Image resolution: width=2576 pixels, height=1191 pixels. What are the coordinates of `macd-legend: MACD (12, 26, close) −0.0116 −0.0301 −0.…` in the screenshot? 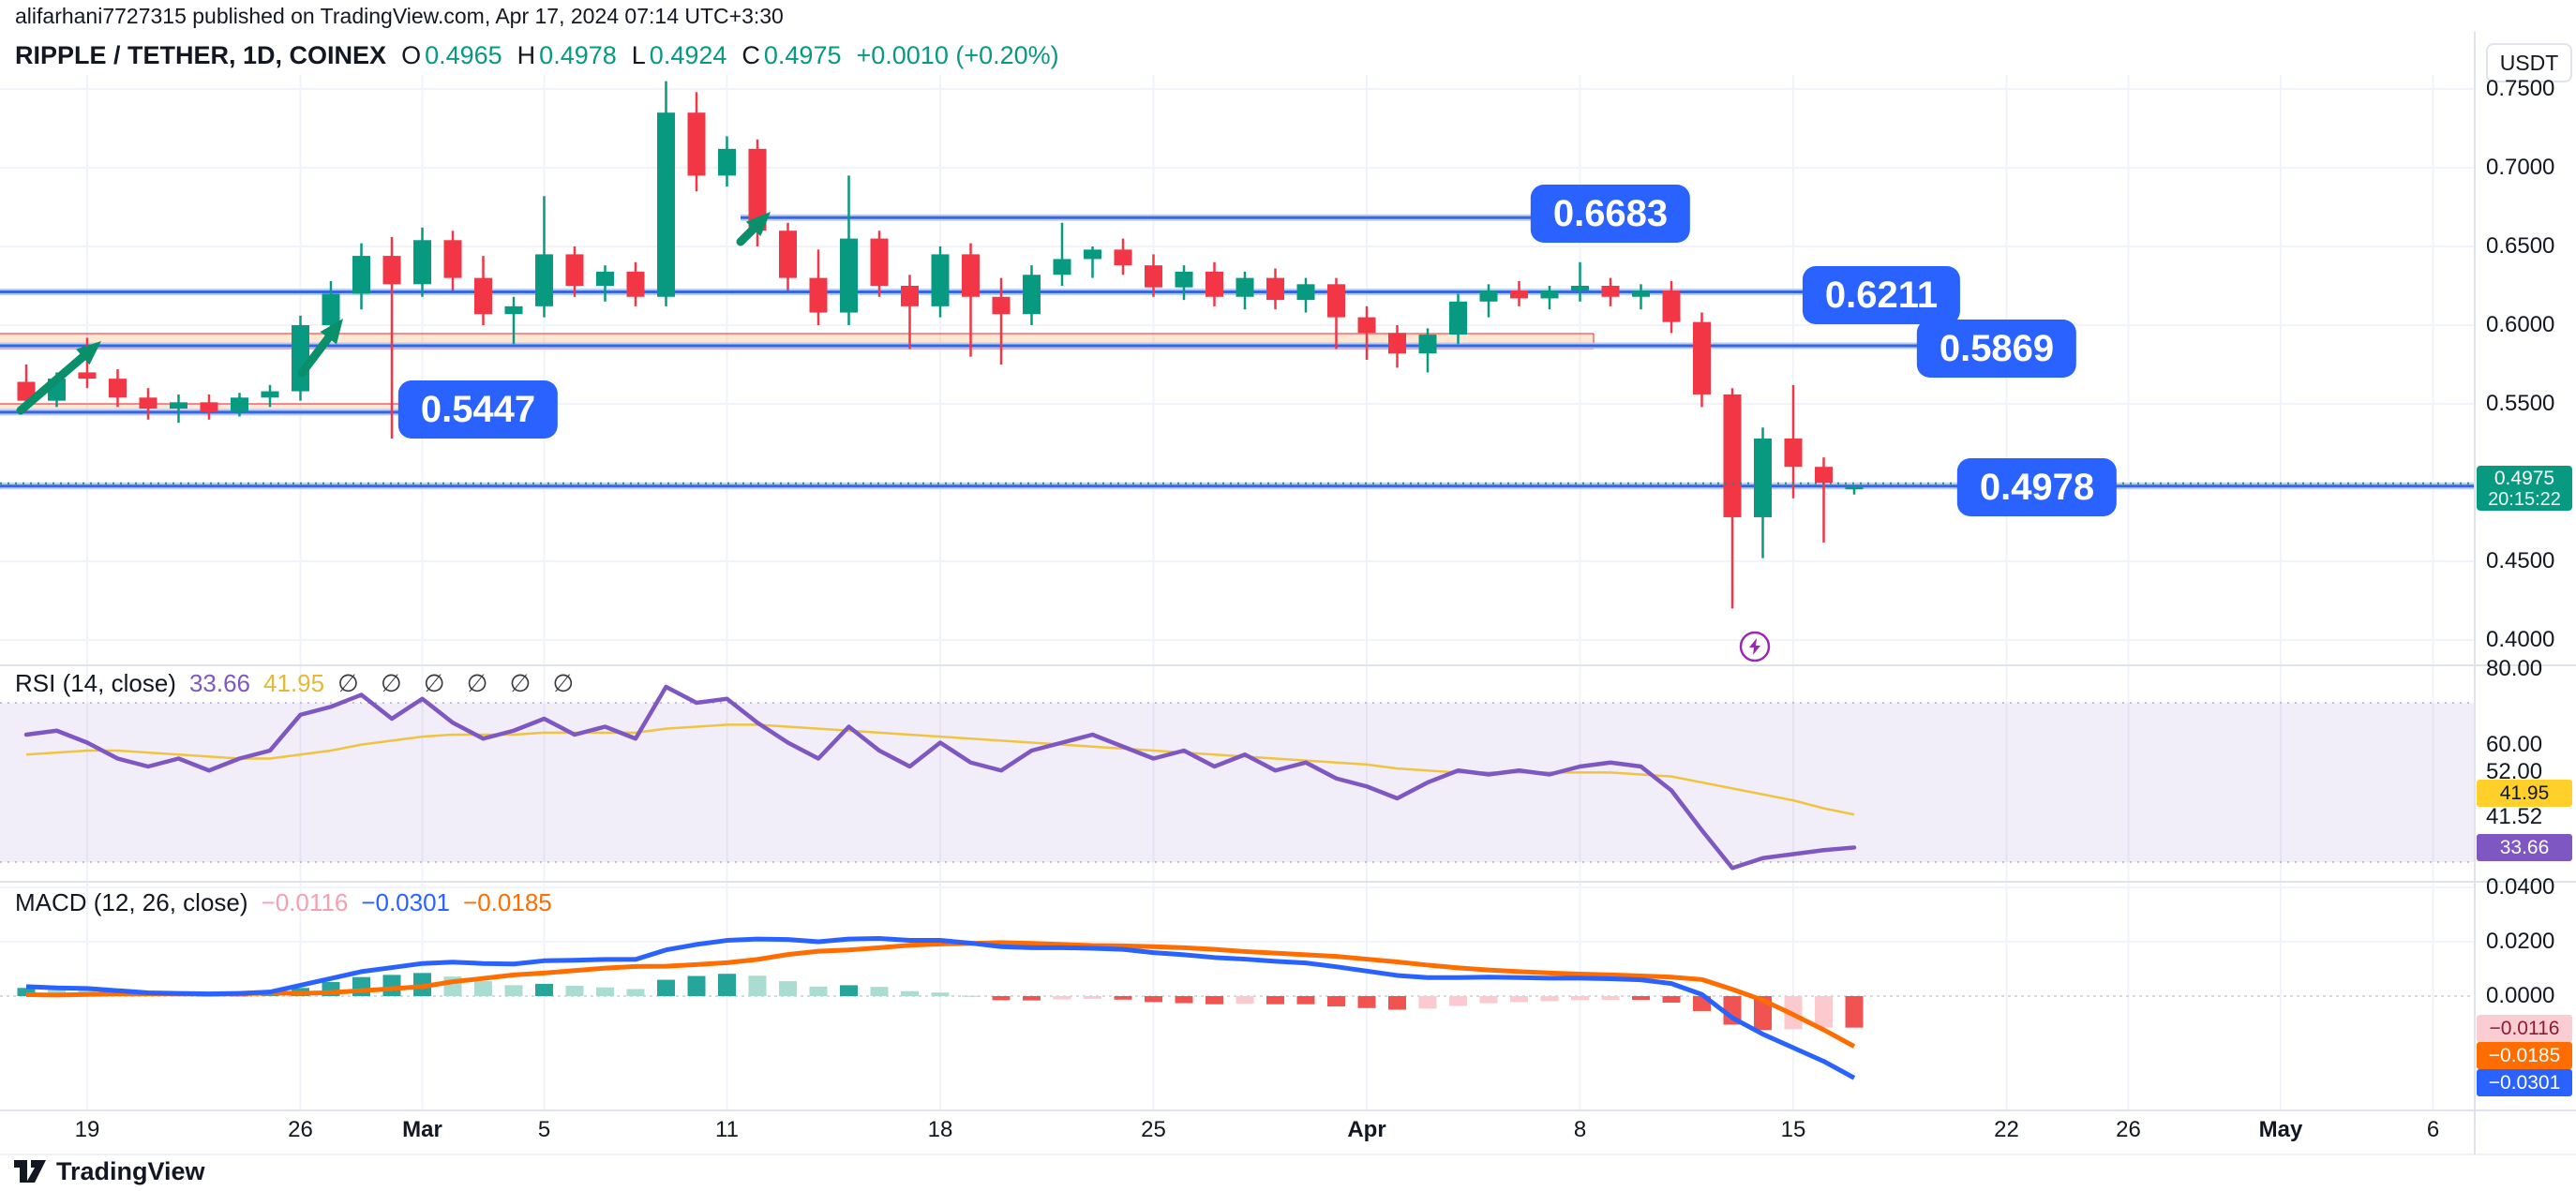 It's located at (284, 902).